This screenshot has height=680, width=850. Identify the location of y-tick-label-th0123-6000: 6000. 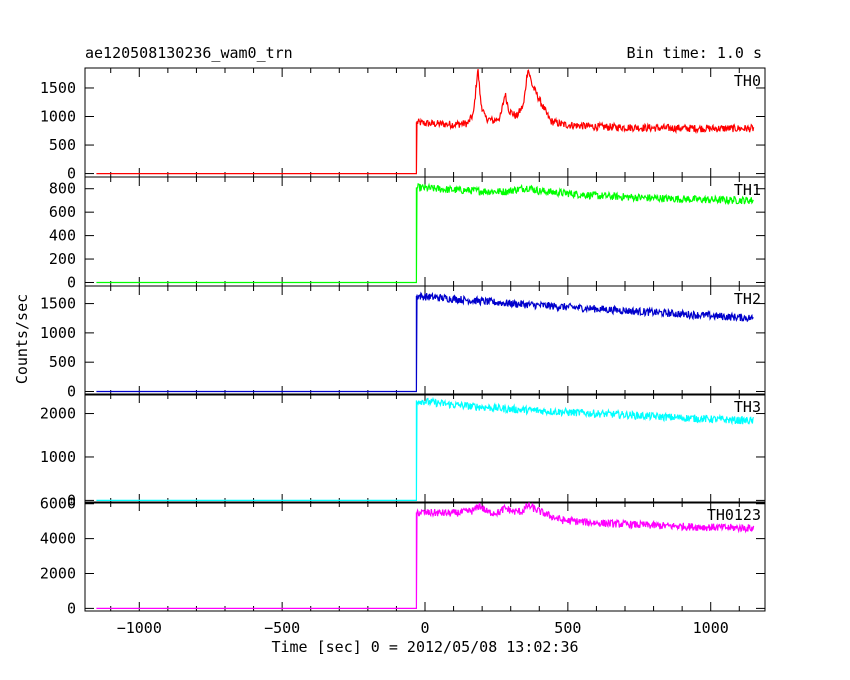
(58, 504).